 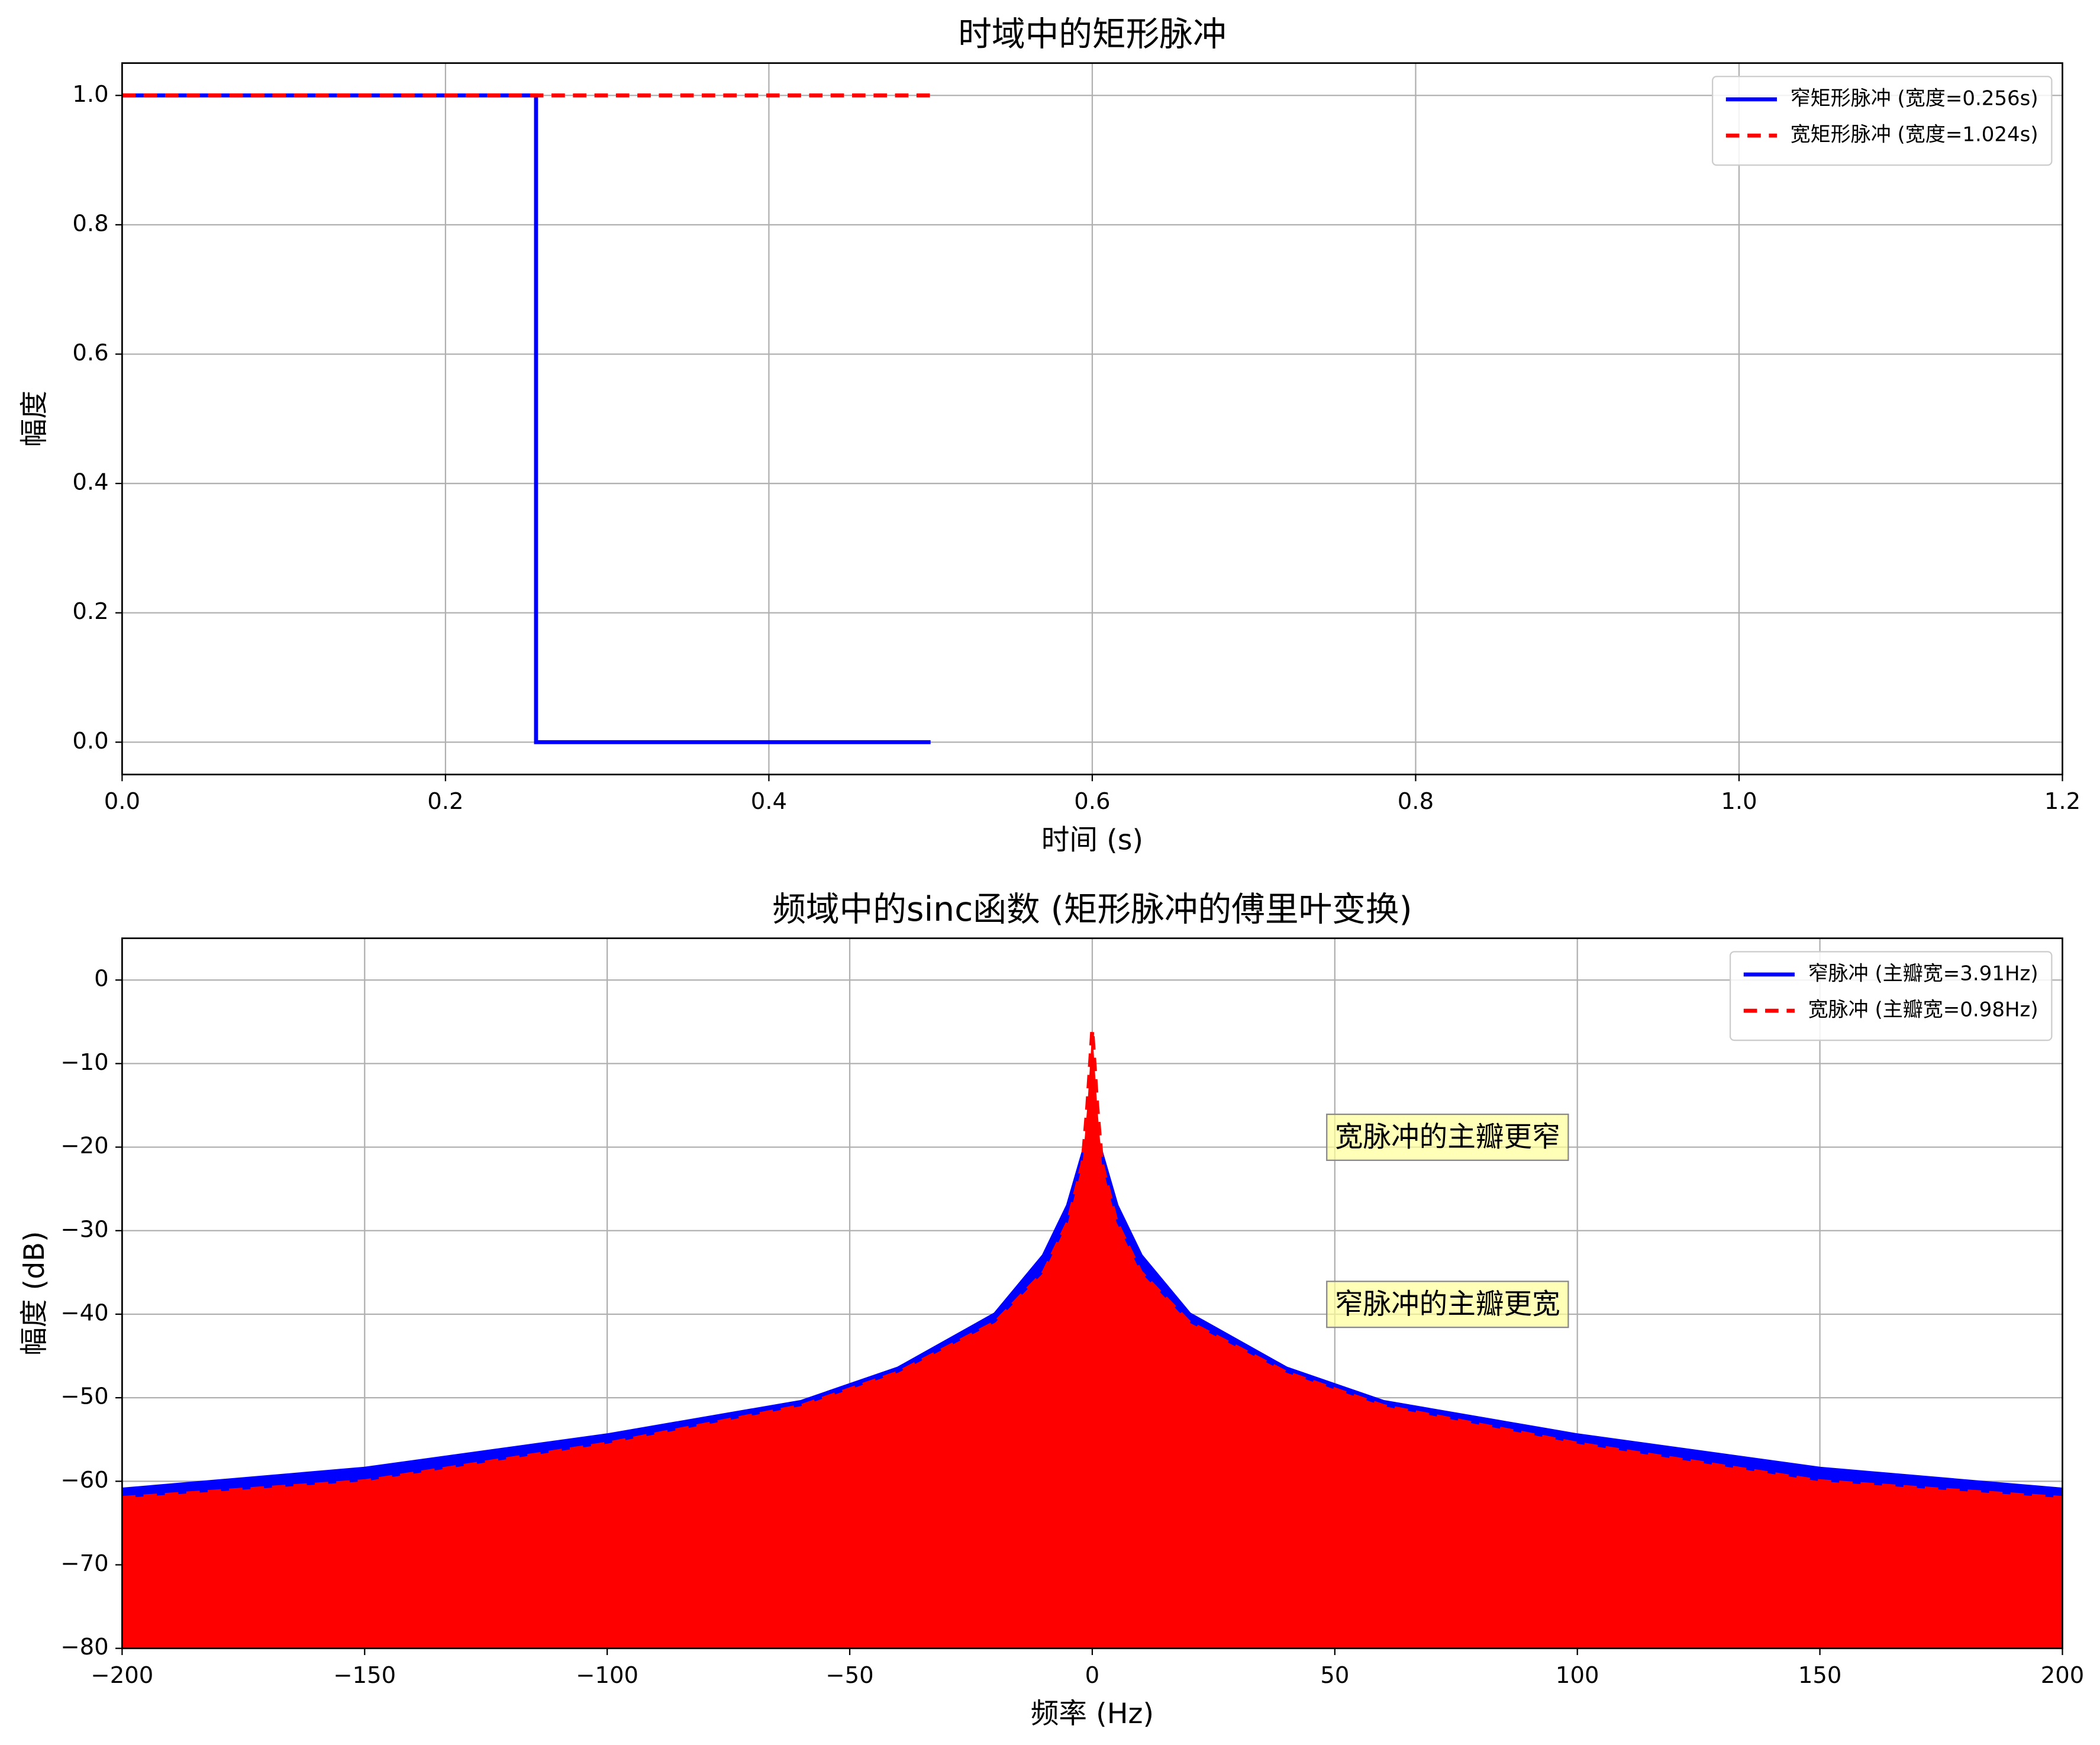 I want to click on legend-label: 窄脉冲 (主瓣宽=3.91Hz), so click(x=1923, y=974).